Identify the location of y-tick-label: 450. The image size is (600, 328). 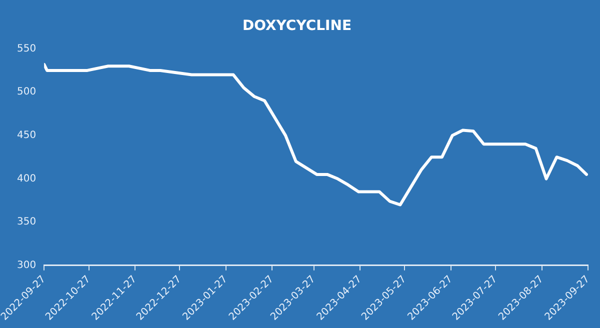
(26, 136).